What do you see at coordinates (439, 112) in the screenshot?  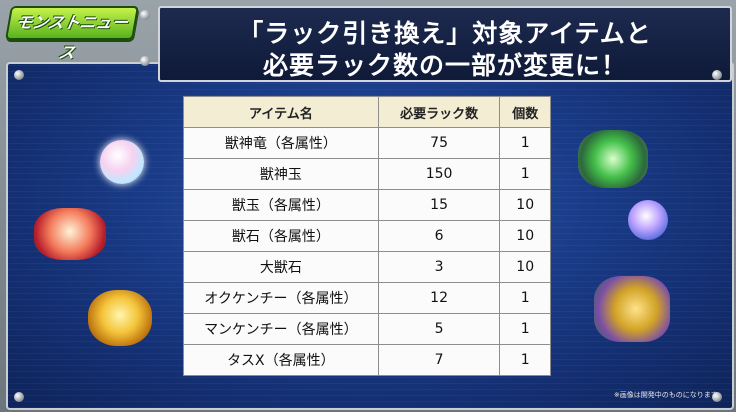 I see `column-header-required-luck: 必要ラック数` at bounding box center [439, 112].